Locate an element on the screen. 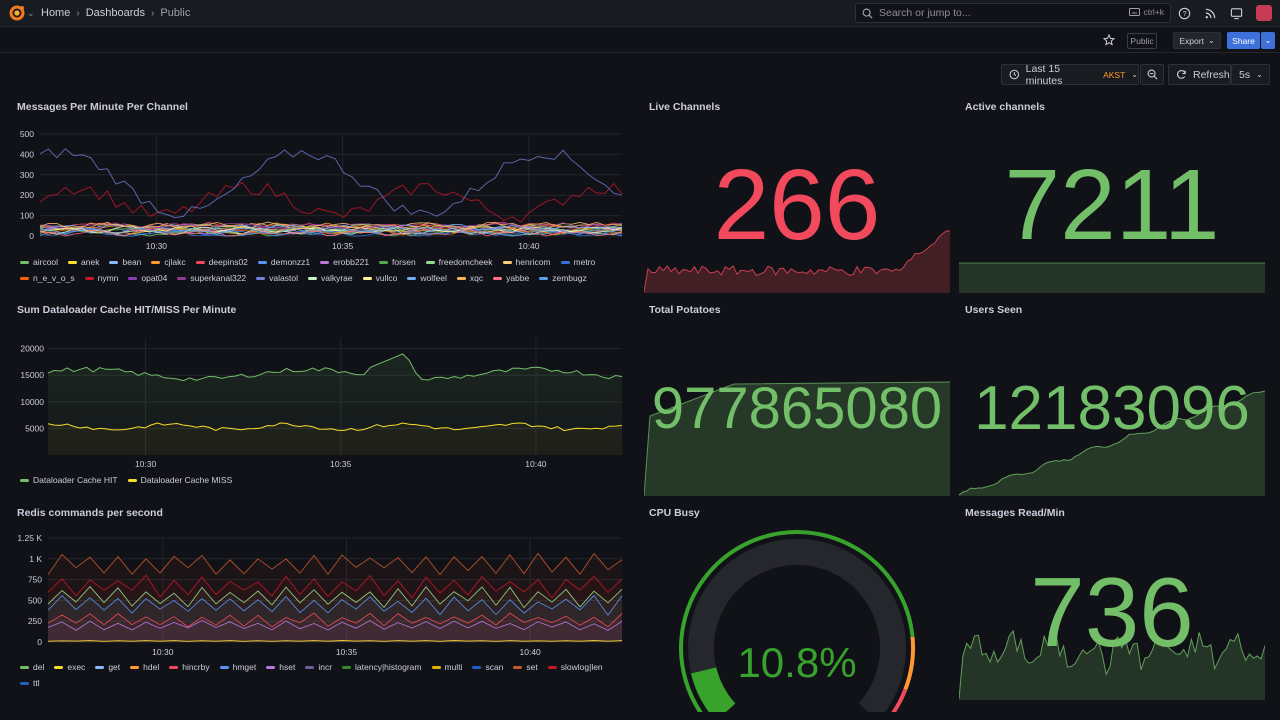 This screenshot has width=1280, height=720. x-tick-label: 10:30 is located at coordinates (163, 652).